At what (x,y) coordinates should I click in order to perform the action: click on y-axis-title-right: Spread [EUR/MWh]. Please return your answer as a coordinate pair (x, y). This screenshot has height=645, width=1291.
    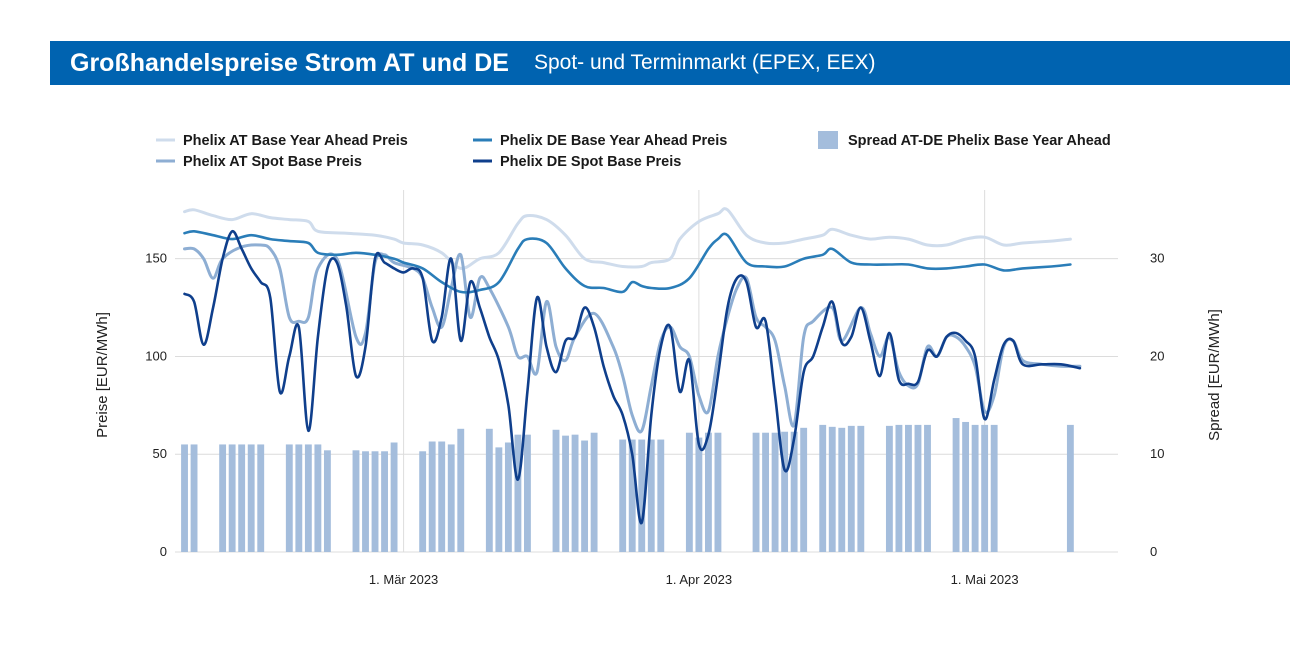
    Looking at the image, I should click on (1214, 375).